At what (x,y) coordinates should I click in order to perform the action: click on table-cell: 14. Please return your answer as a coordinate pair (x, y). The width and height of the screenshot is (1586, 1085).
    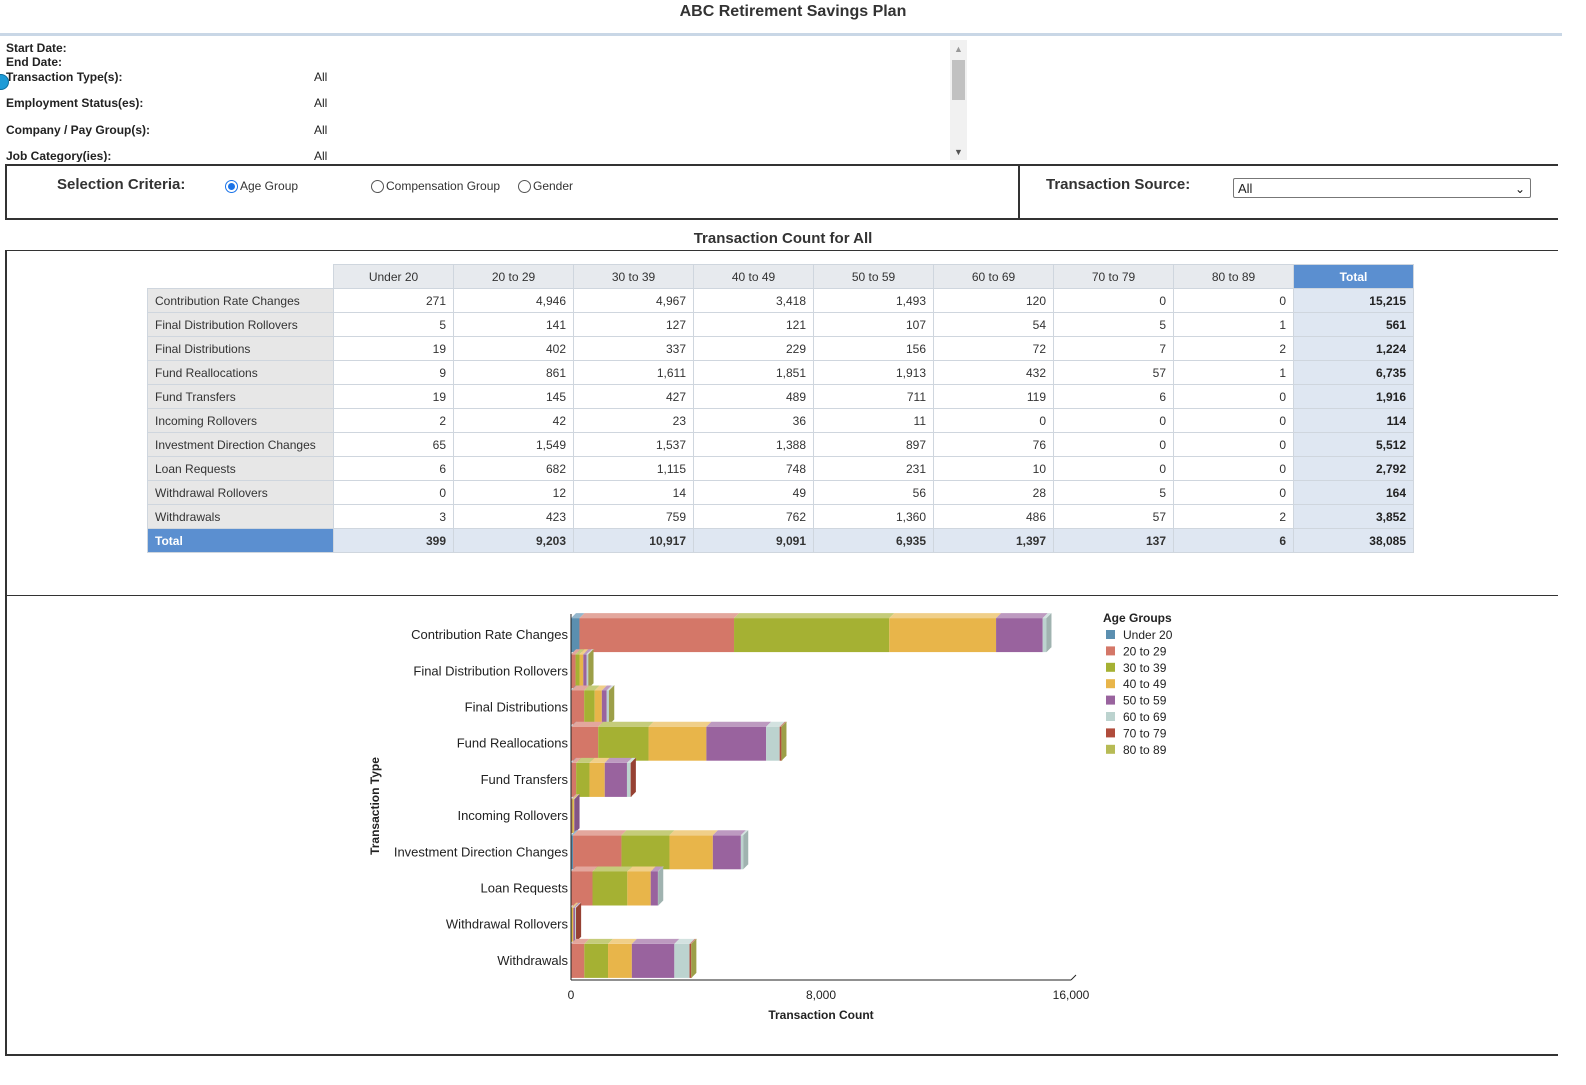
    Looking at the image, I should click on (633, 492).